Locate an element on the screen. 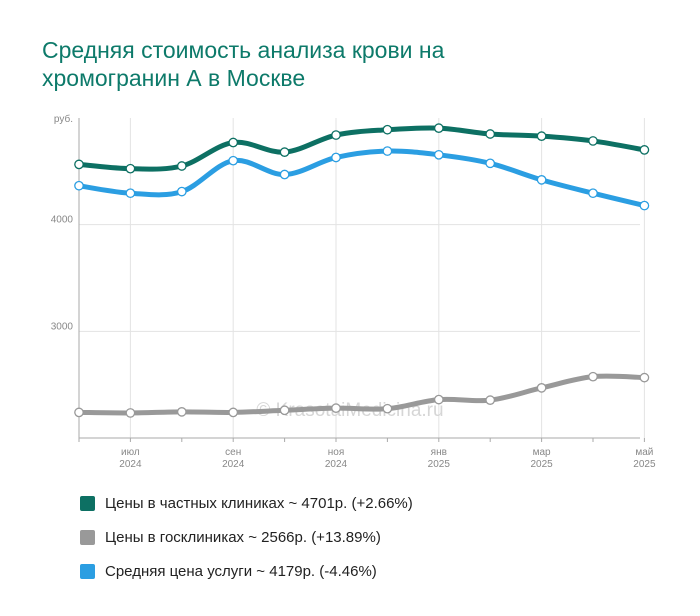 Image resolution: width=700 pixels, height=616 pixels. series-public is located at coordinates (362, 394).